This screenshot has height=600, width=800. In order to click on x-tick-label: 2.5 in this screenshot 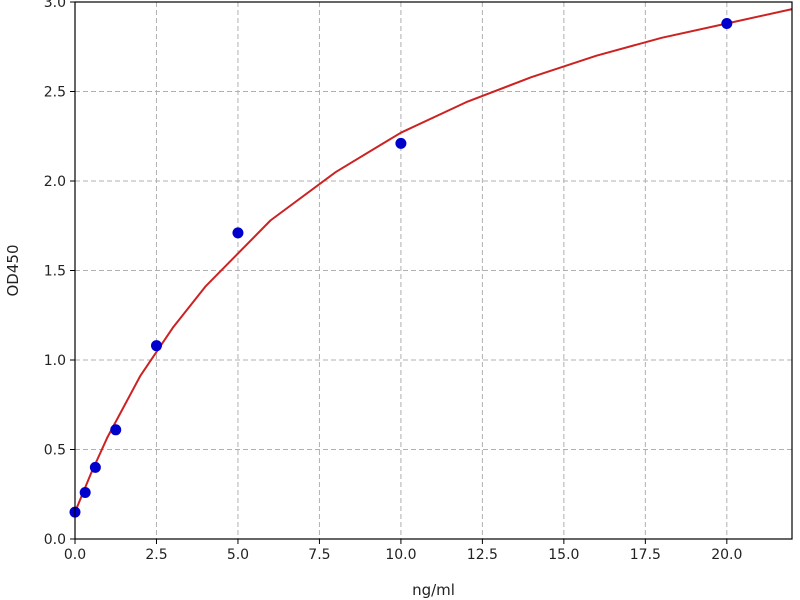, I will do `click(156, 555)`.